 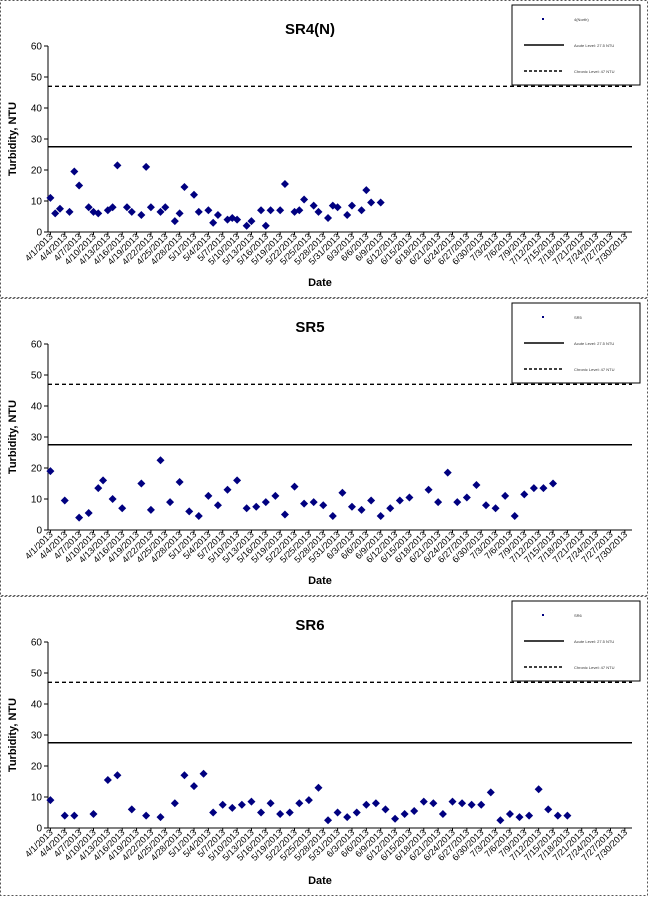 I want to click on y-tick-label: 50, so click(x=37, y=674).